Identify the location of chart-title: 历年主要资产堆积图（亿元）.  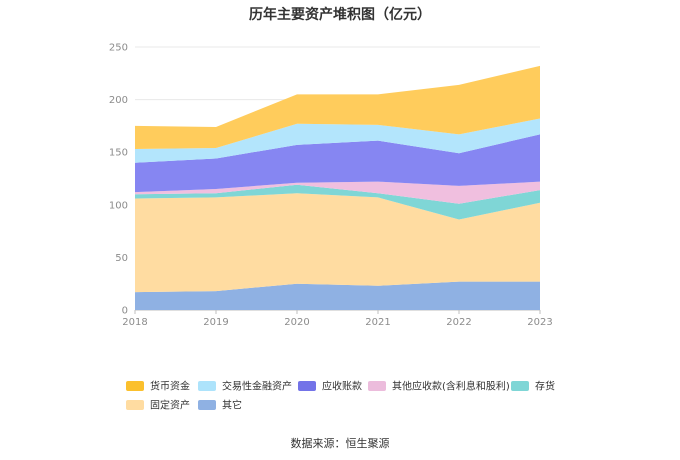
(340, 14).